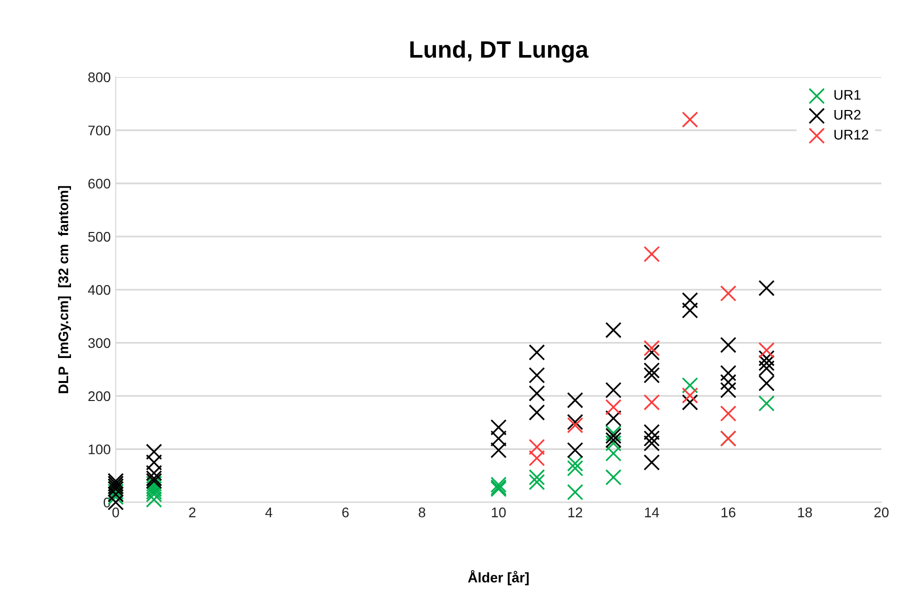 Image resolution: width=904 pixels, height=593 pixels. What do you see at coordinates (847, 115) in the screenshot?
I see `legend-label: UR2` at bounding box center [847, 115].